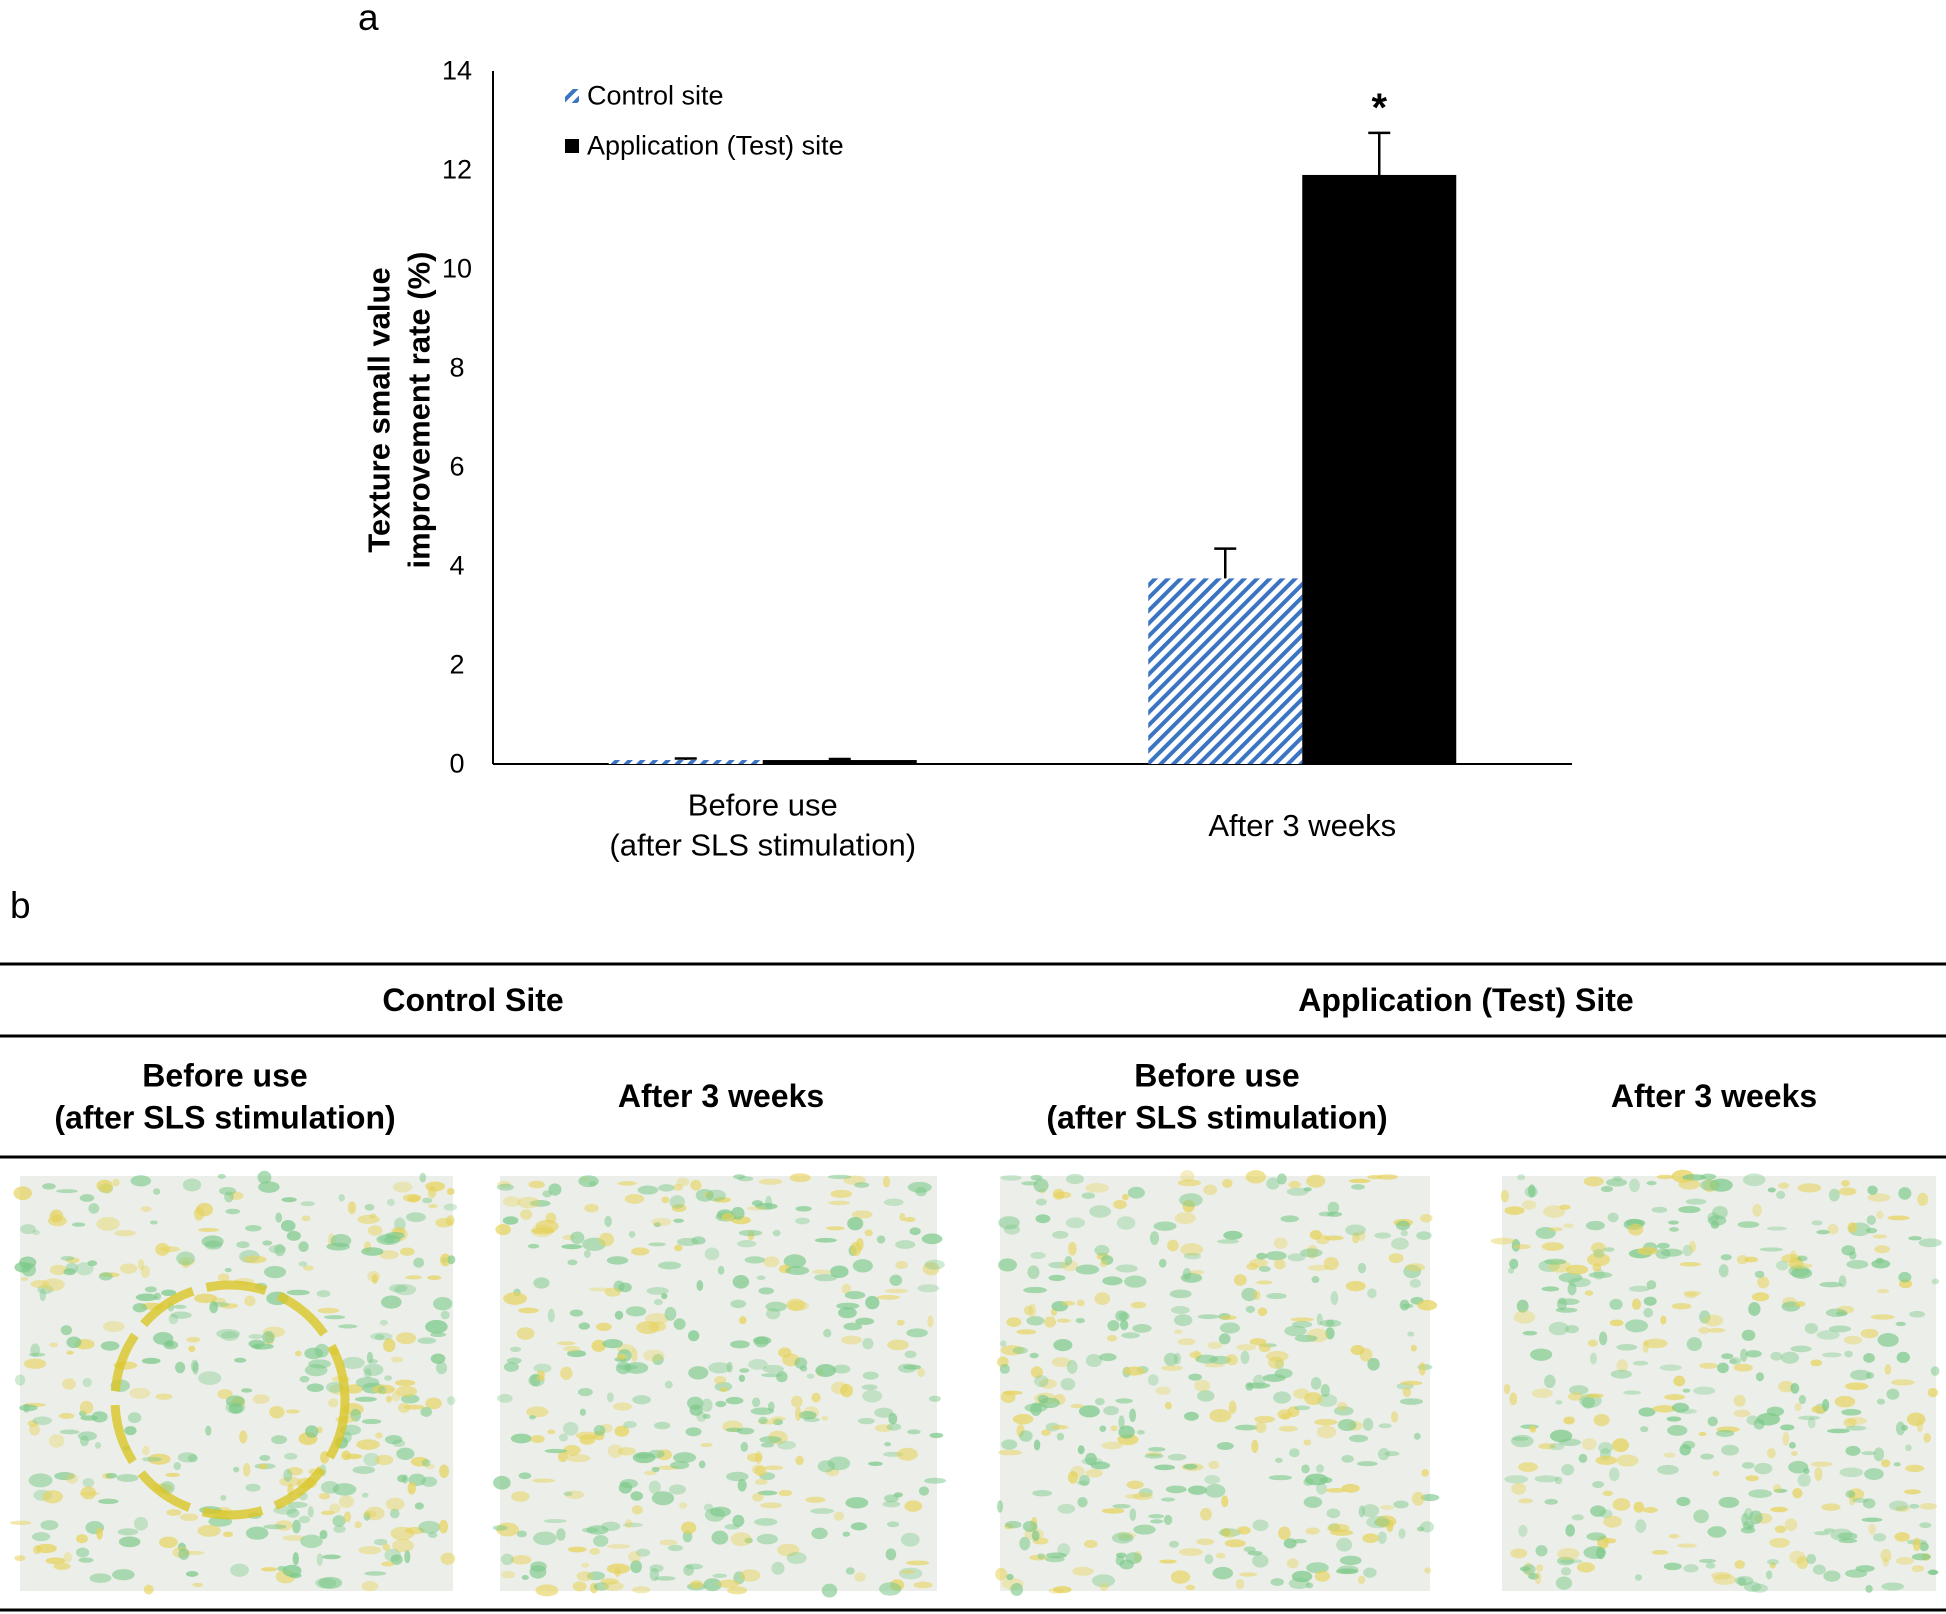  What do you see at coordinates (1379, 108) in the screenshot?
I see `significance-marker: *` at bounding box center [1379, 108].